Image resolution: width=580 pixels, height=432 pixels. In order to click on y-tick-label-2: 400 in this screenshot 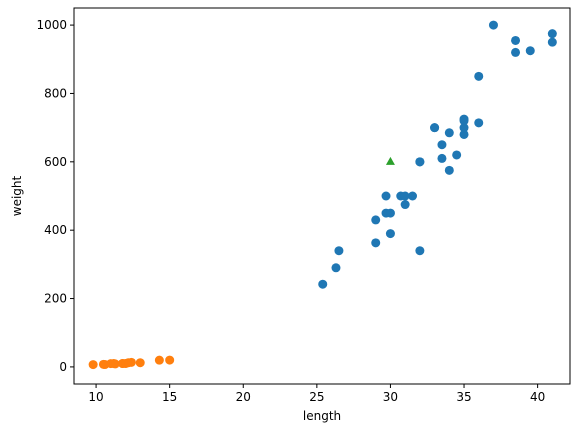, I will do `click(55, 230)`.